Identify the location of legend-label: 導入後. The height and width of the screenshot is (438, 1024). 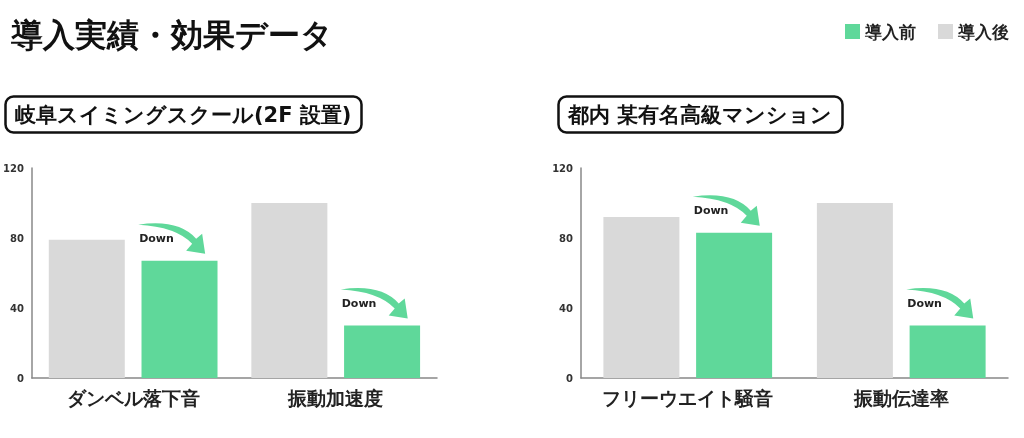
(983, 31).